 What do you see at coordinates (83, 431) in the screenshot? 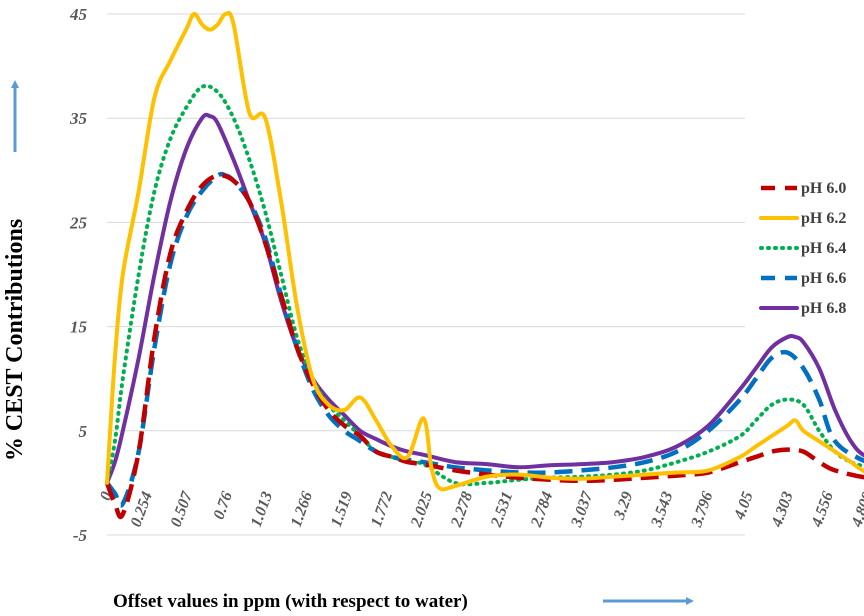
I see `y-tick-label: 5` at bounding box center [83, 431].